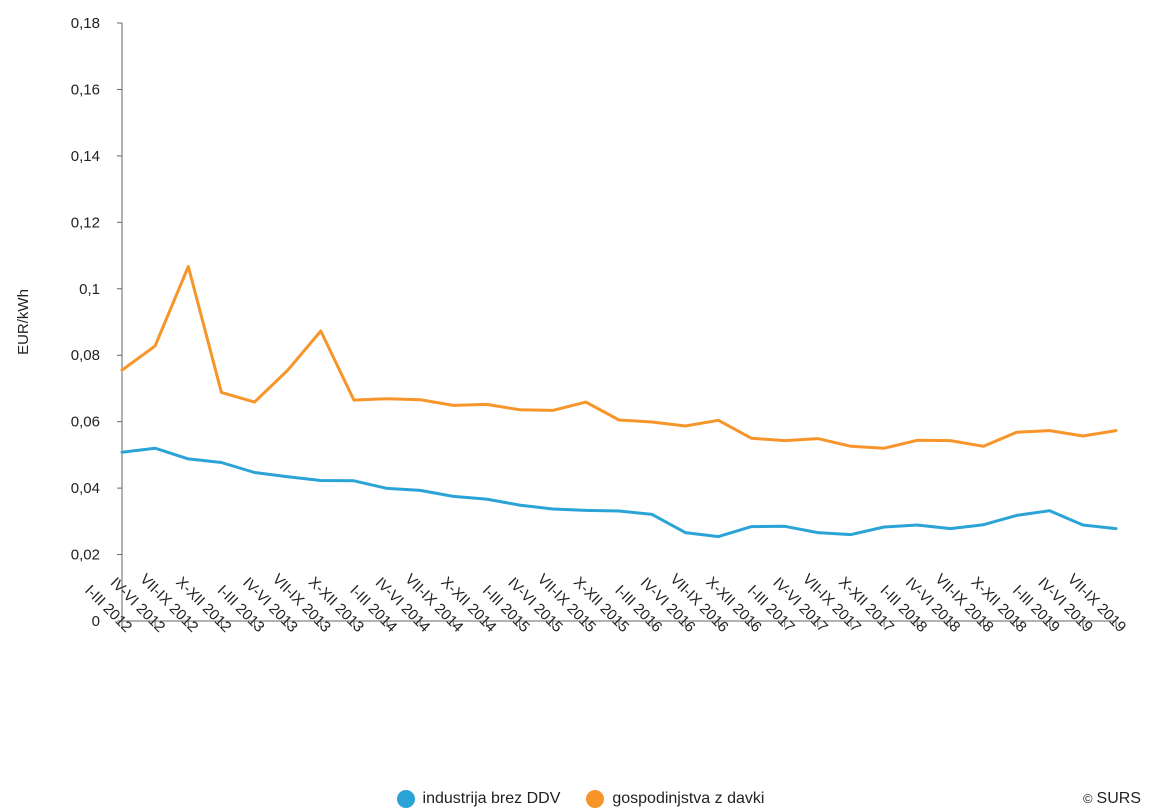 Image resolution: width=1161 pixels, height=812 pixels. I want to click on legend-label-gospodinjstva: gospodinjstva z davki, so click(688, 798).